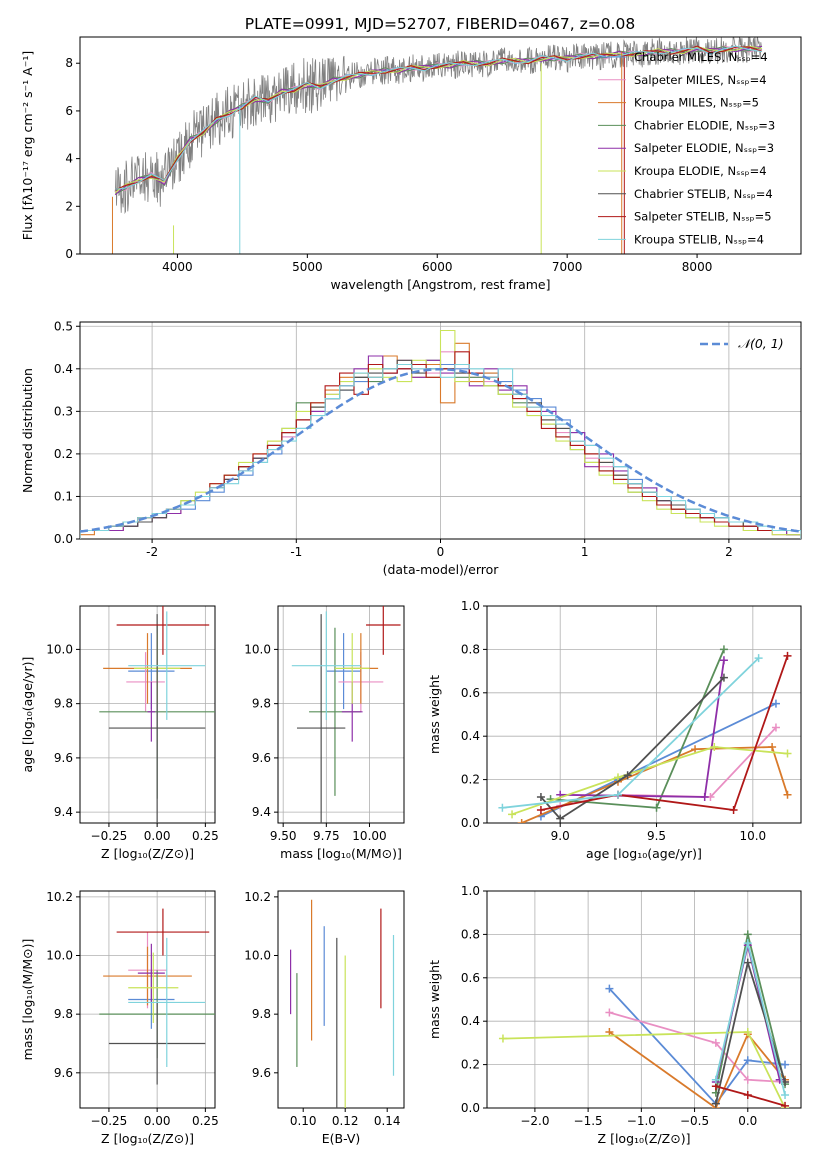  Describe the element at coordinates (694, 1121) in the screenshot. I see `x-tick-label: −0.5` at that location.